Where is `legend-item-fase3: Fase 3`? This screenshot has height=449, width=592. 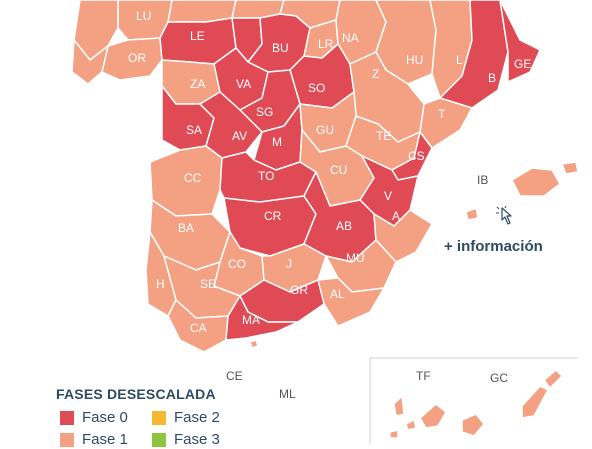
legend-item-fase3: Fase 3 is located at coordinates (186, 439).